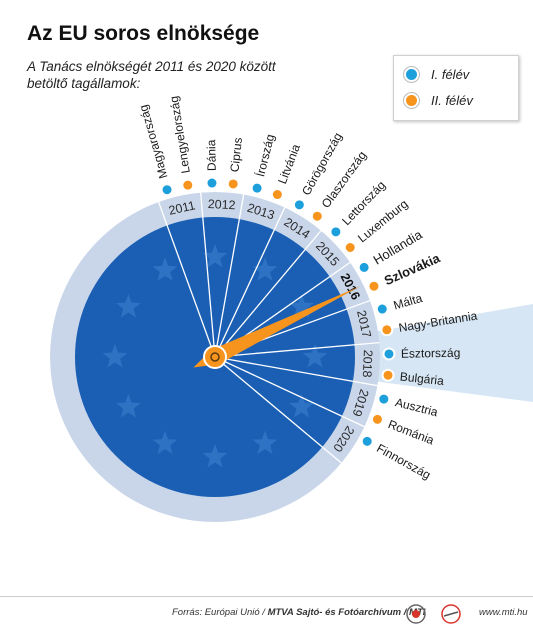 The height and width of the screenshot is (631, 533). What do you see at coordinates (180, 134) in the screenshot?
I see `country-label: Lengyelország` at bounding box center [180, 134].